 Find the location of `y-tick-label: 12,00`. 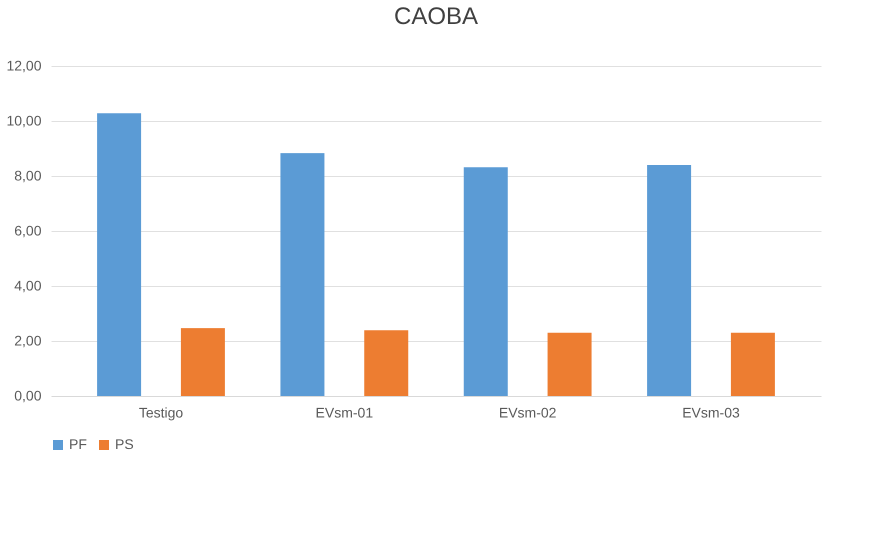

y-tick-label: 12,00 is located at coordinates (24, 66).